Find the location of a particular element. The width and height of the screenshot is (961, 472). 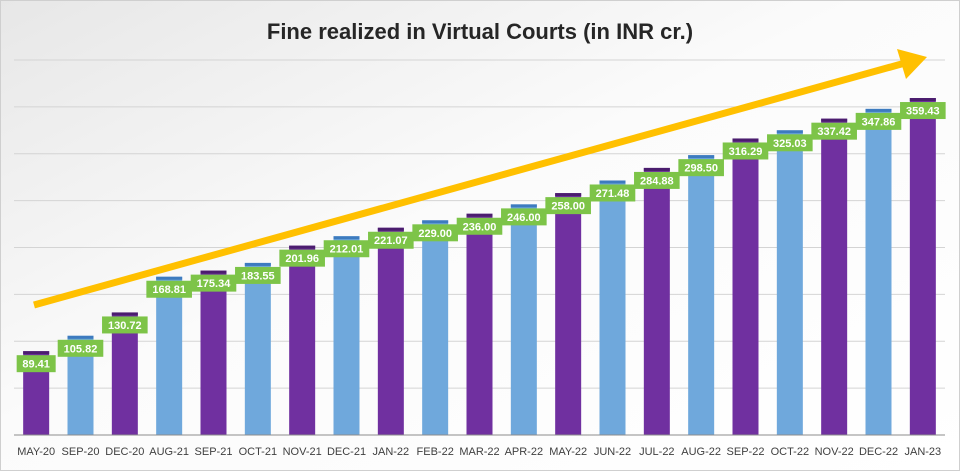

data-label: 337.42 is located at coordinates (834, 132).